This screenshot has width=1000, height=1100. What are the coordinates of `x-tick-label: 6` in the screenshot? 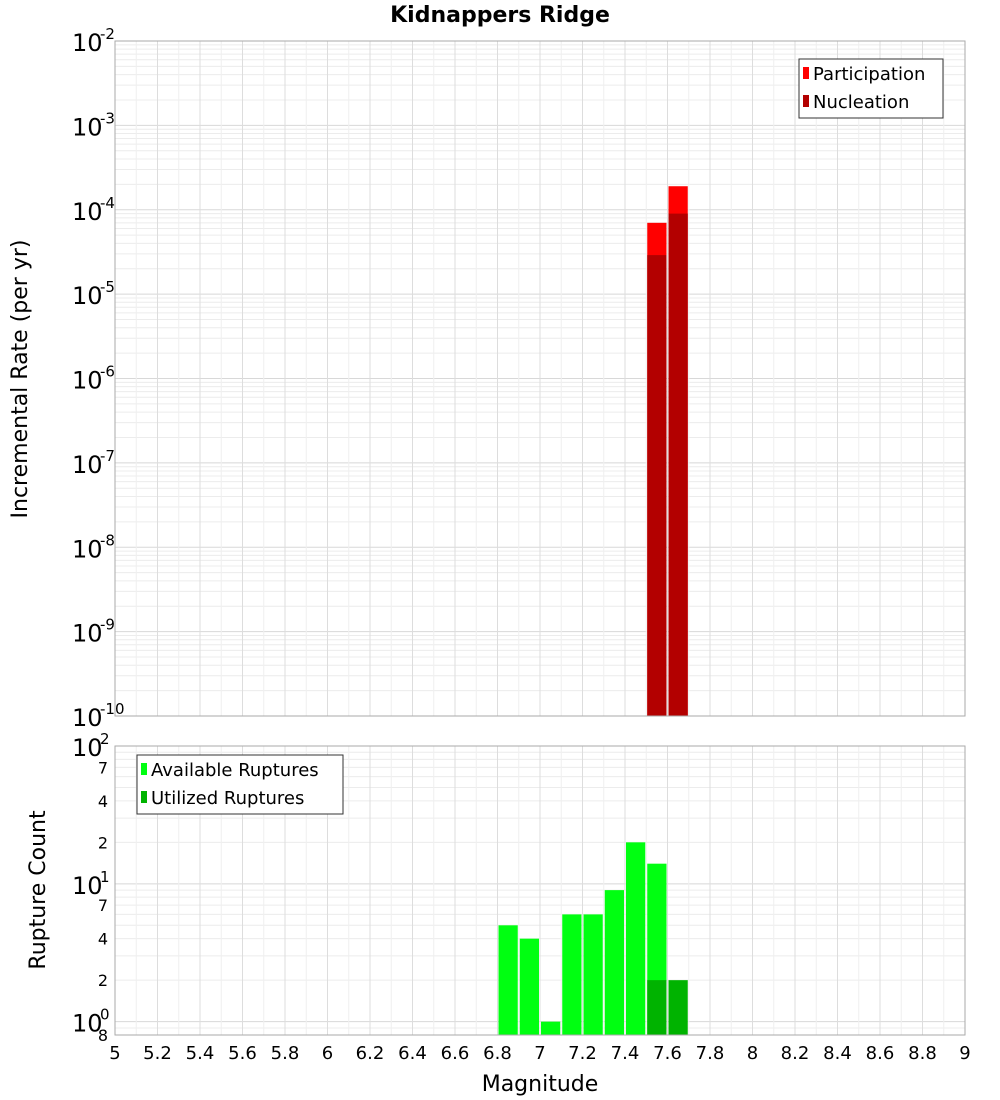 It's located at (327, 1053).